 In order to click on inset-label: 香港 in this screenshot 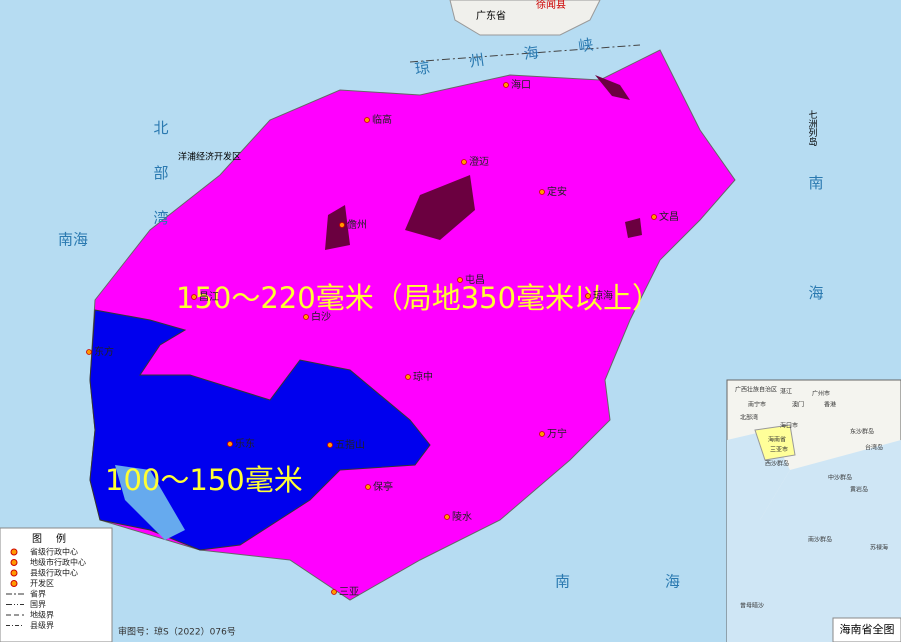, I will do `click(830, 405)`.